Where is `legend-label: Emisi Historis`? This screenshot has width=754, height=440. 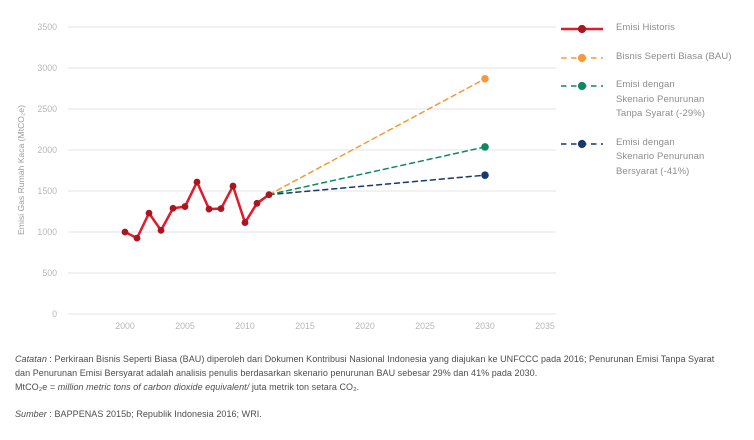
legend-label: Emisi Historis is located at coordinates (645, 27).